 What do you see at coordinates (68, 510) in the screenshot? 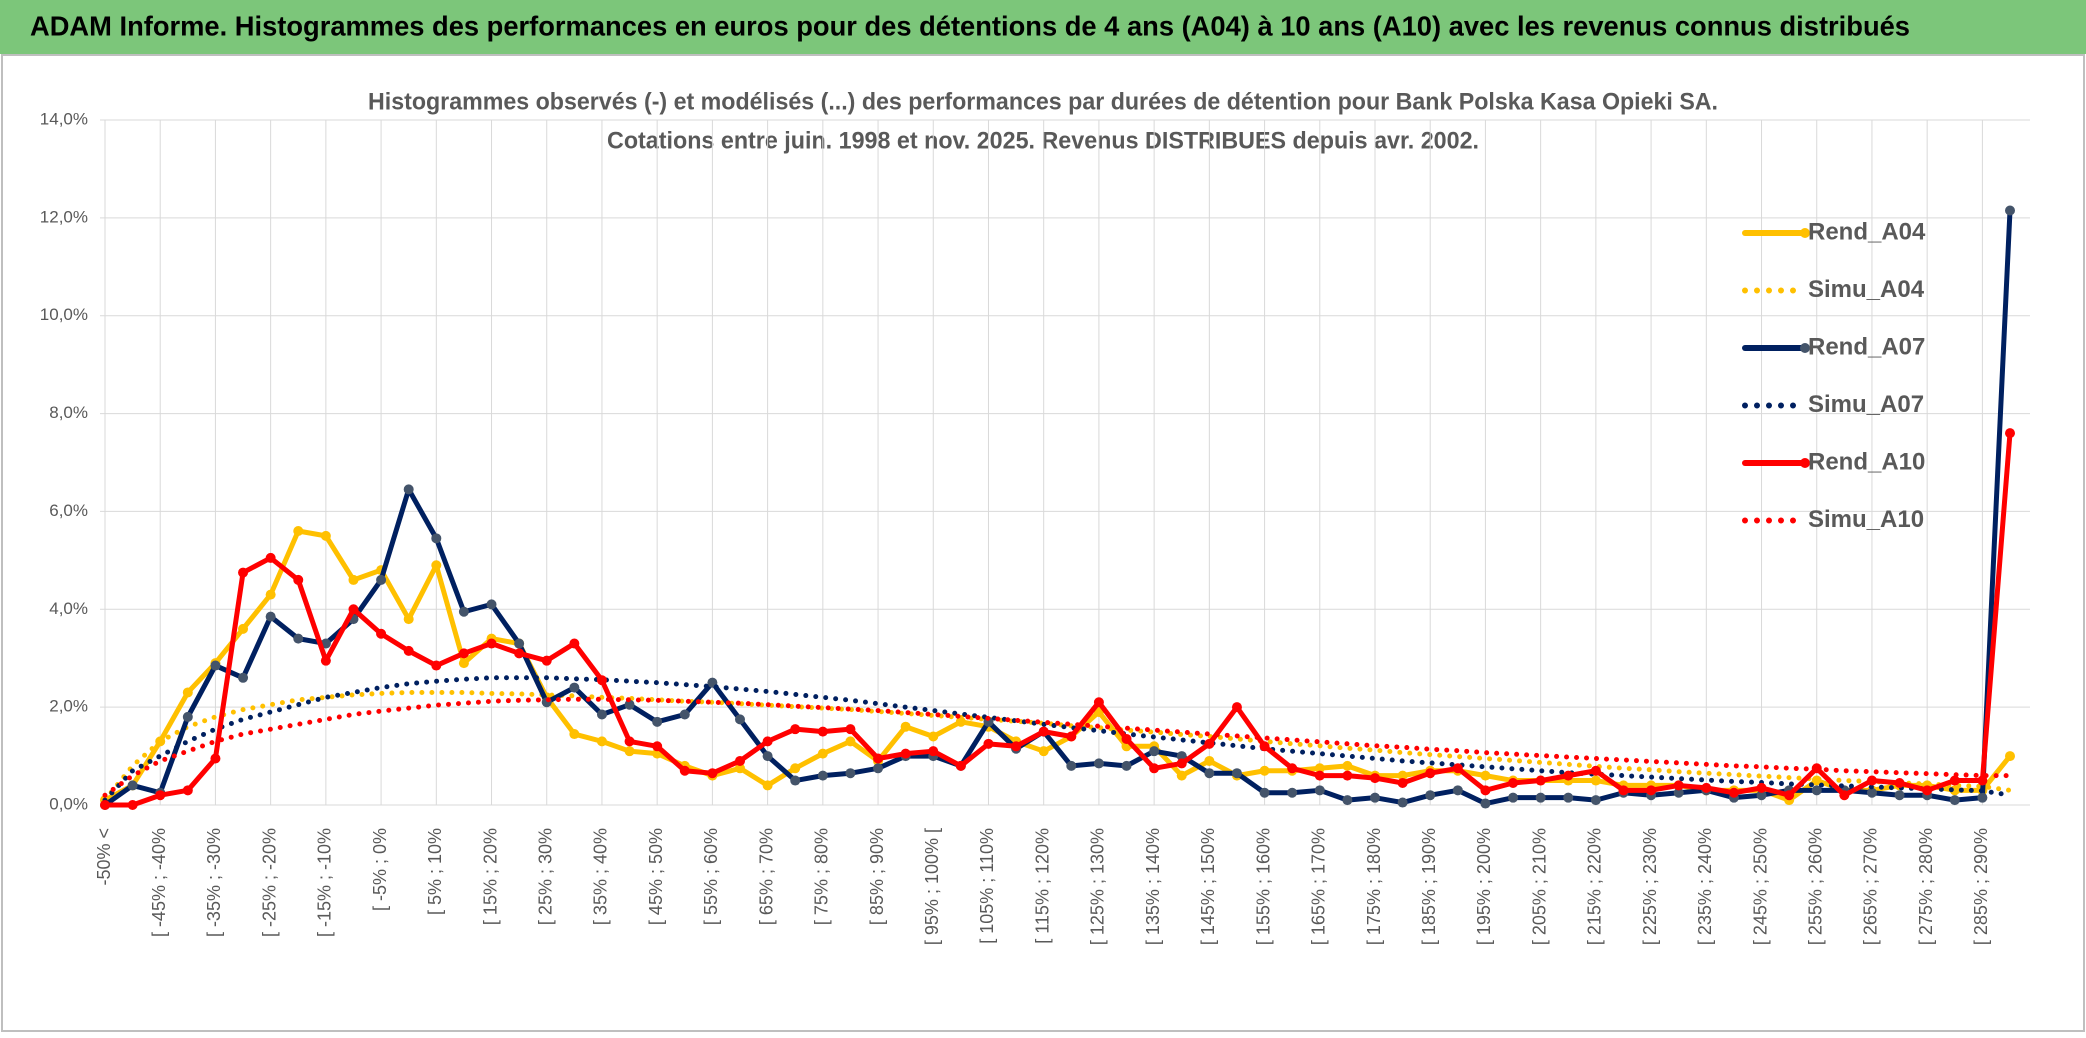
I see `y-tick-label: 6,0%` at bounding box center [68, 510].